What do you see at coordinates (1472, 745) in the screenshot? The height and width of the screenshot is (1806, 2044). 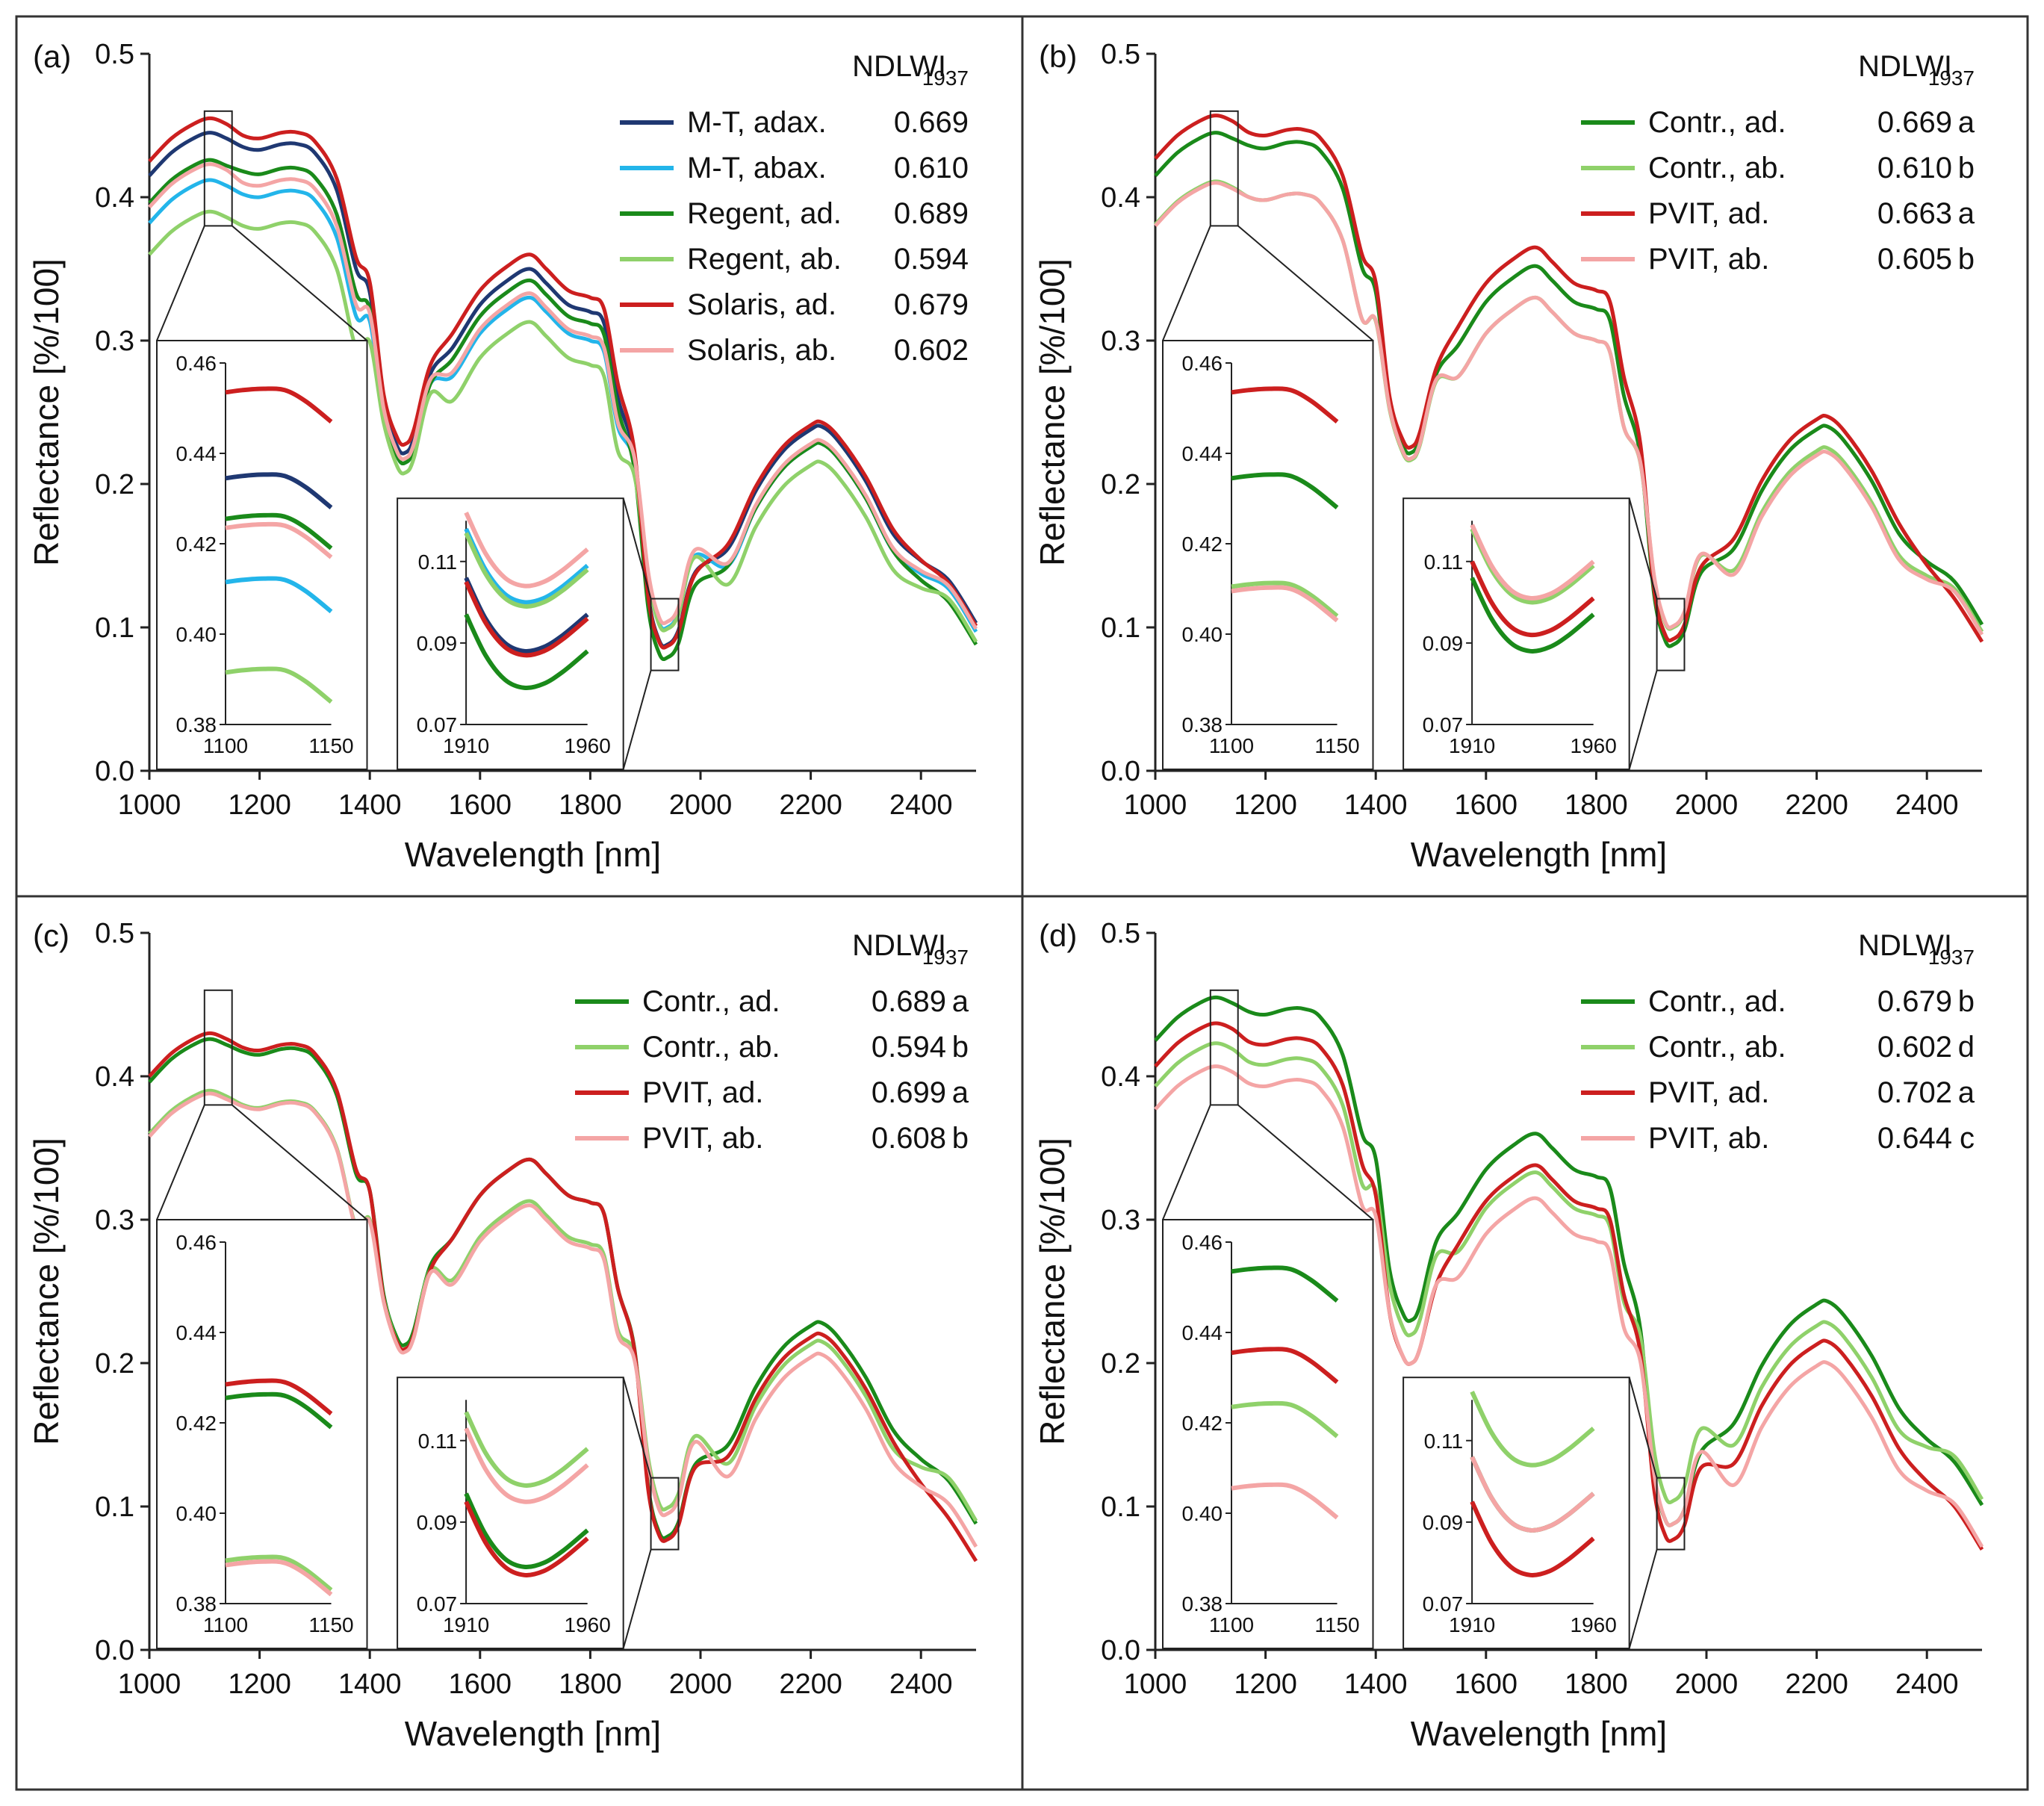 I see `inset-2-x-tick-label: 1910` at bounding box center [1472, 745].